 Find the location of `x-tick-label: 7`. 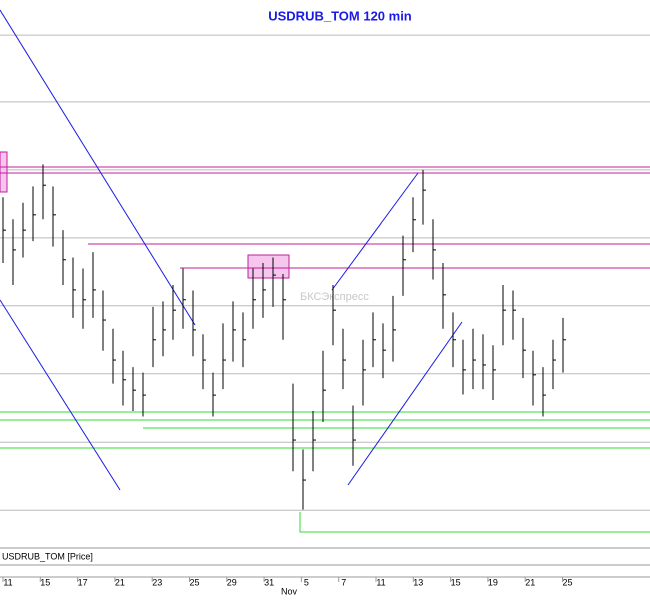

x-tick-label: 7 is located at coordinates (343, 582).